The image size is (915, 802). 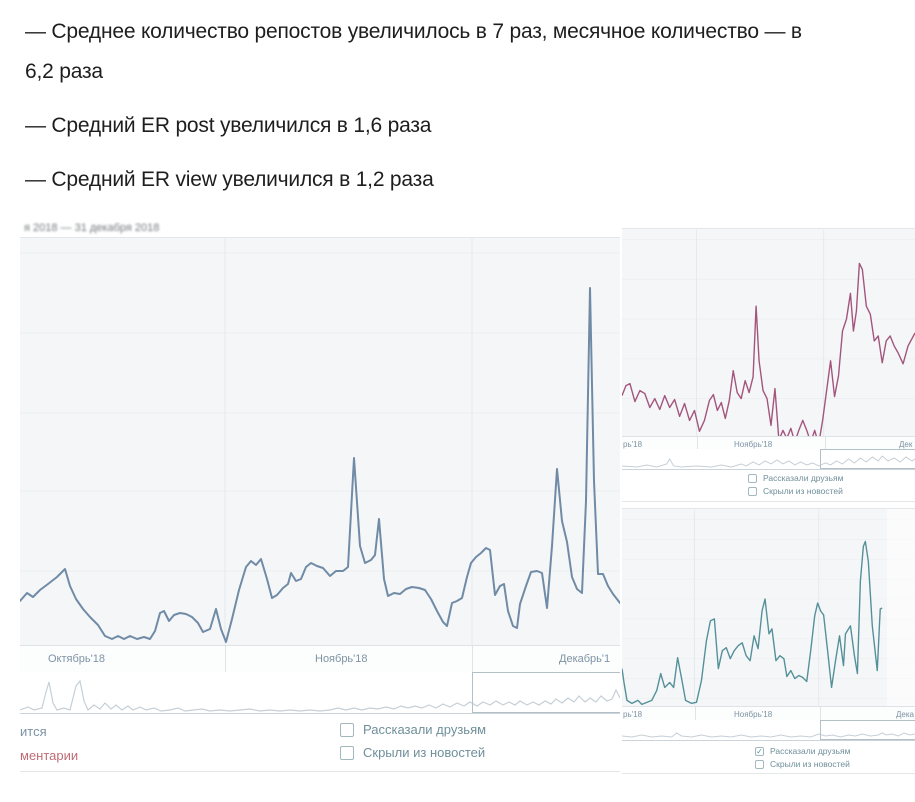 I want to click on summary-line: — Средний ER post увеличился в 1,6 раза, so click(x=228, y=125).